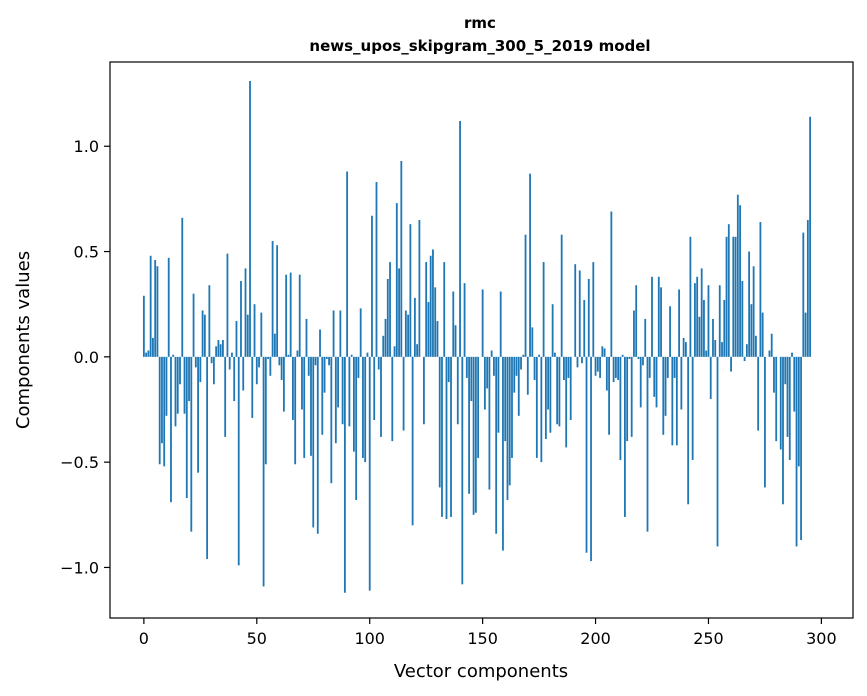 The width and height of the screenshot is (867, 696). What do you see at coordinates (23, 340) in the screenshot?
I see `y-axis-label: Components values` at bounding box center [23, 340].